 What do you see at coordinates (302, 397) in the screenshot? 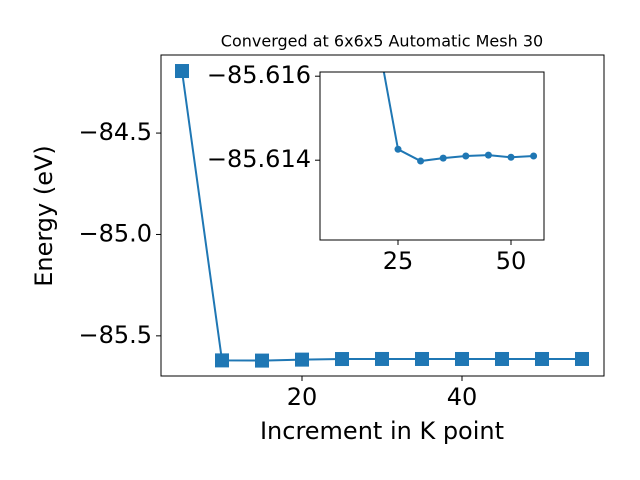
I see `x-tick-label: 20` at bounding box center [302, 397].